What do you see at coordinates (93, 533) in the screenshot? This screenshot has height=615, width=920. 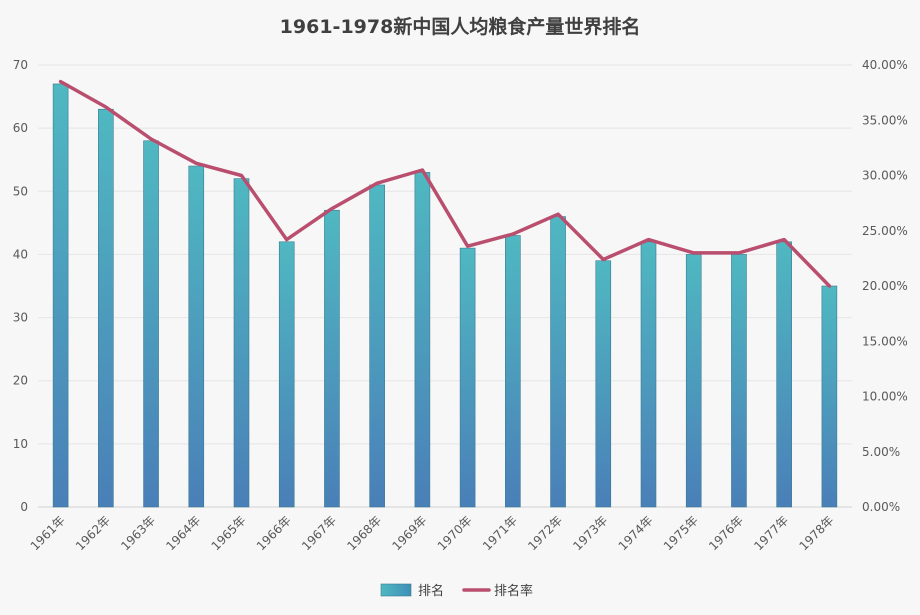 I see `x-tick-label: 1962年` at bounding box center [93, 533].